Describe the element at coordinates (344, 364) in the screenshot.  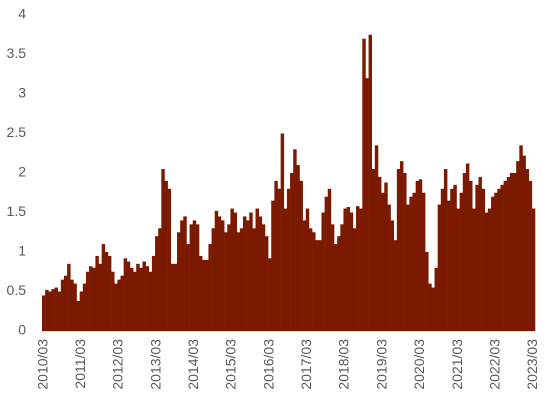
I see `x-tick-label: 2018/03` at that location.